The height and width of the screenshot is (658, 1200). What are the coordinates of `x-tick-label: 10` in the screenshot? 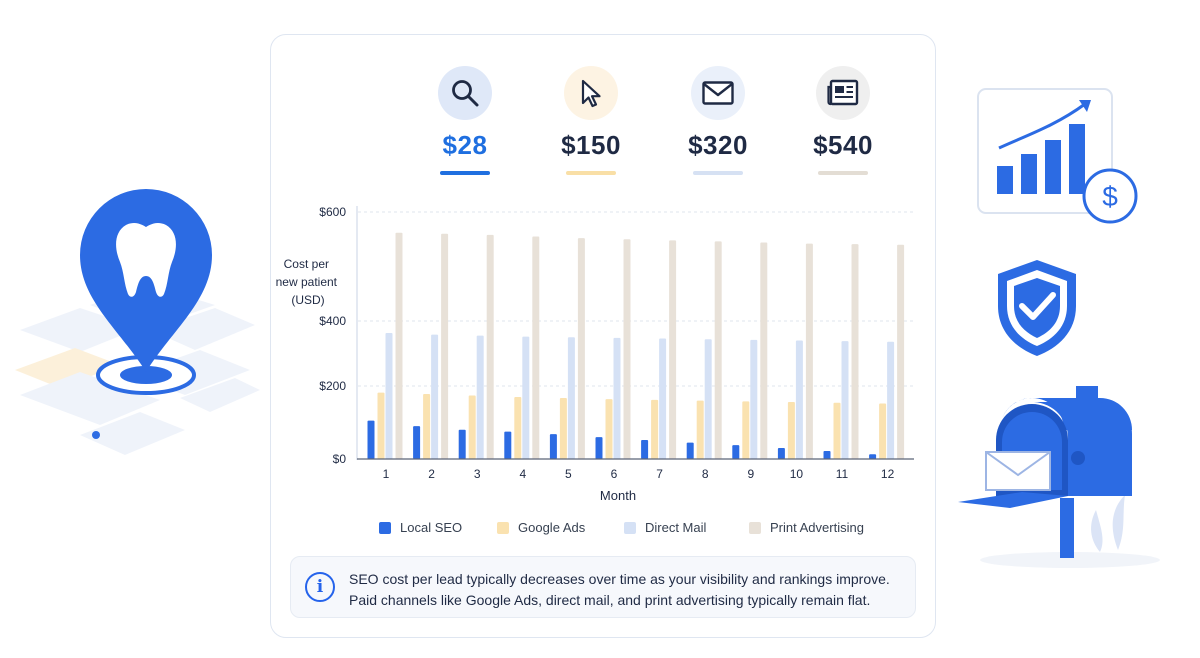 It's located at (797, 474).